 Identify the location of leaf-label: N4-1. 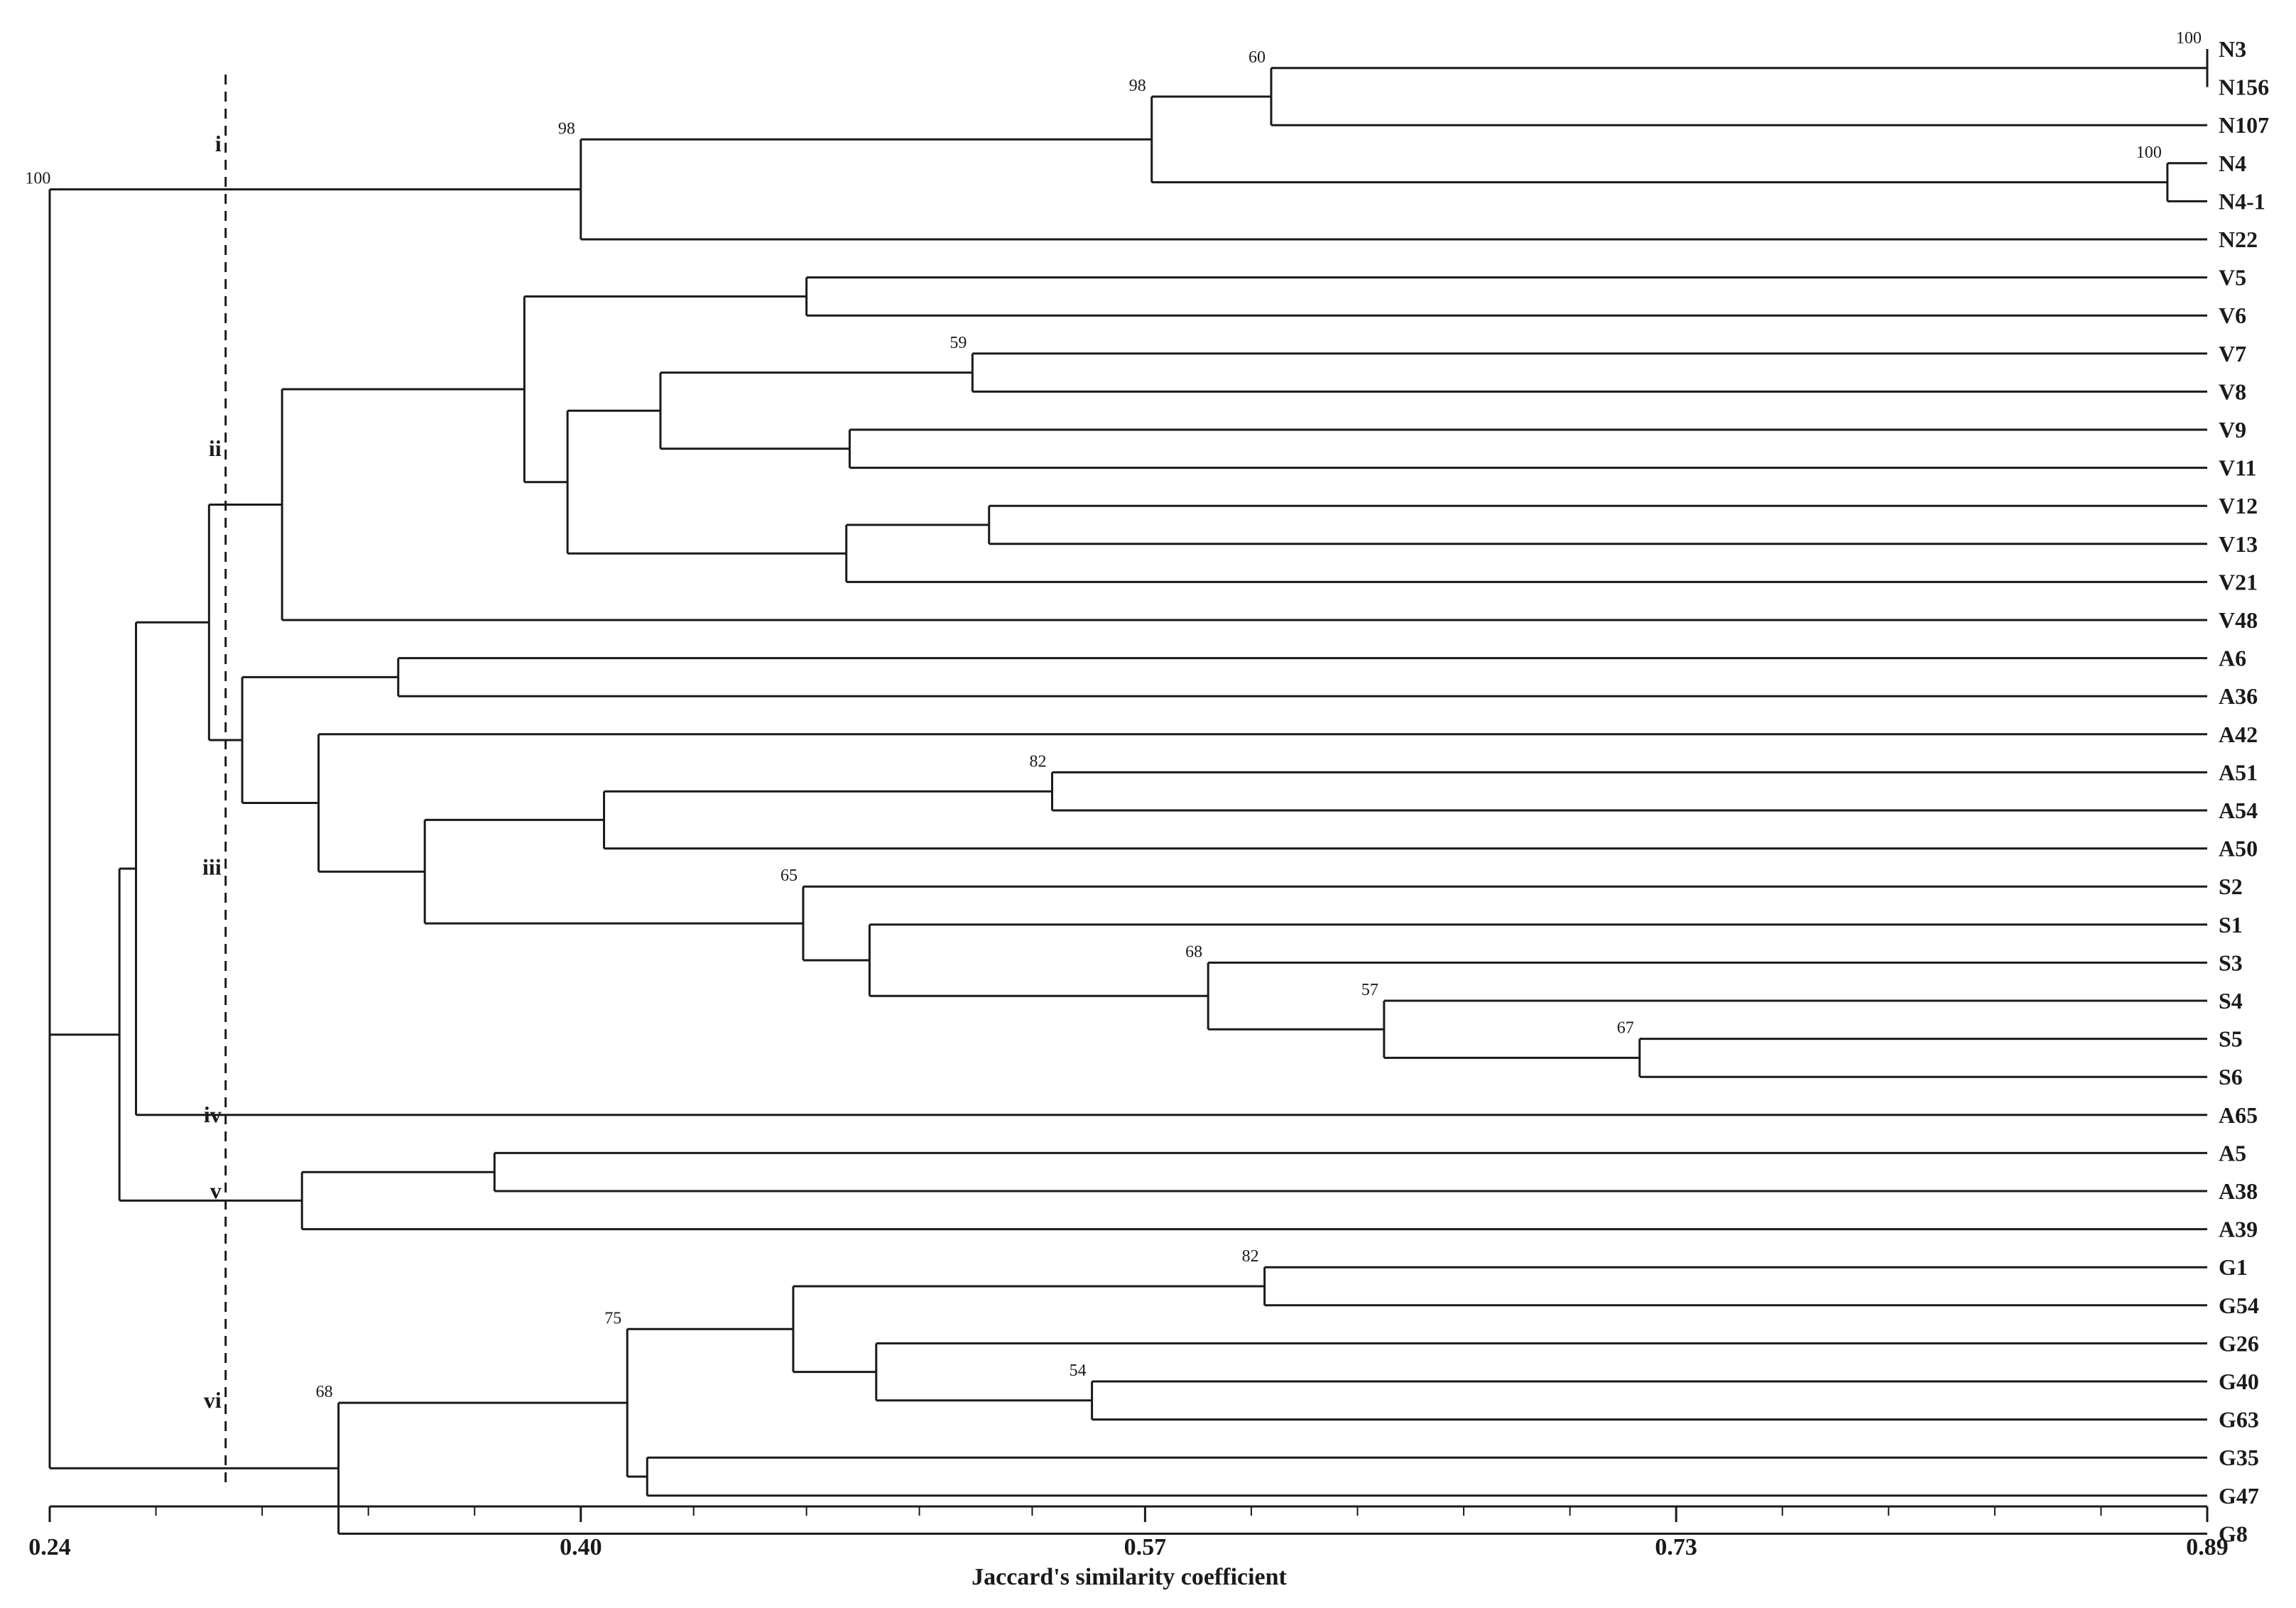
(2242, 201).